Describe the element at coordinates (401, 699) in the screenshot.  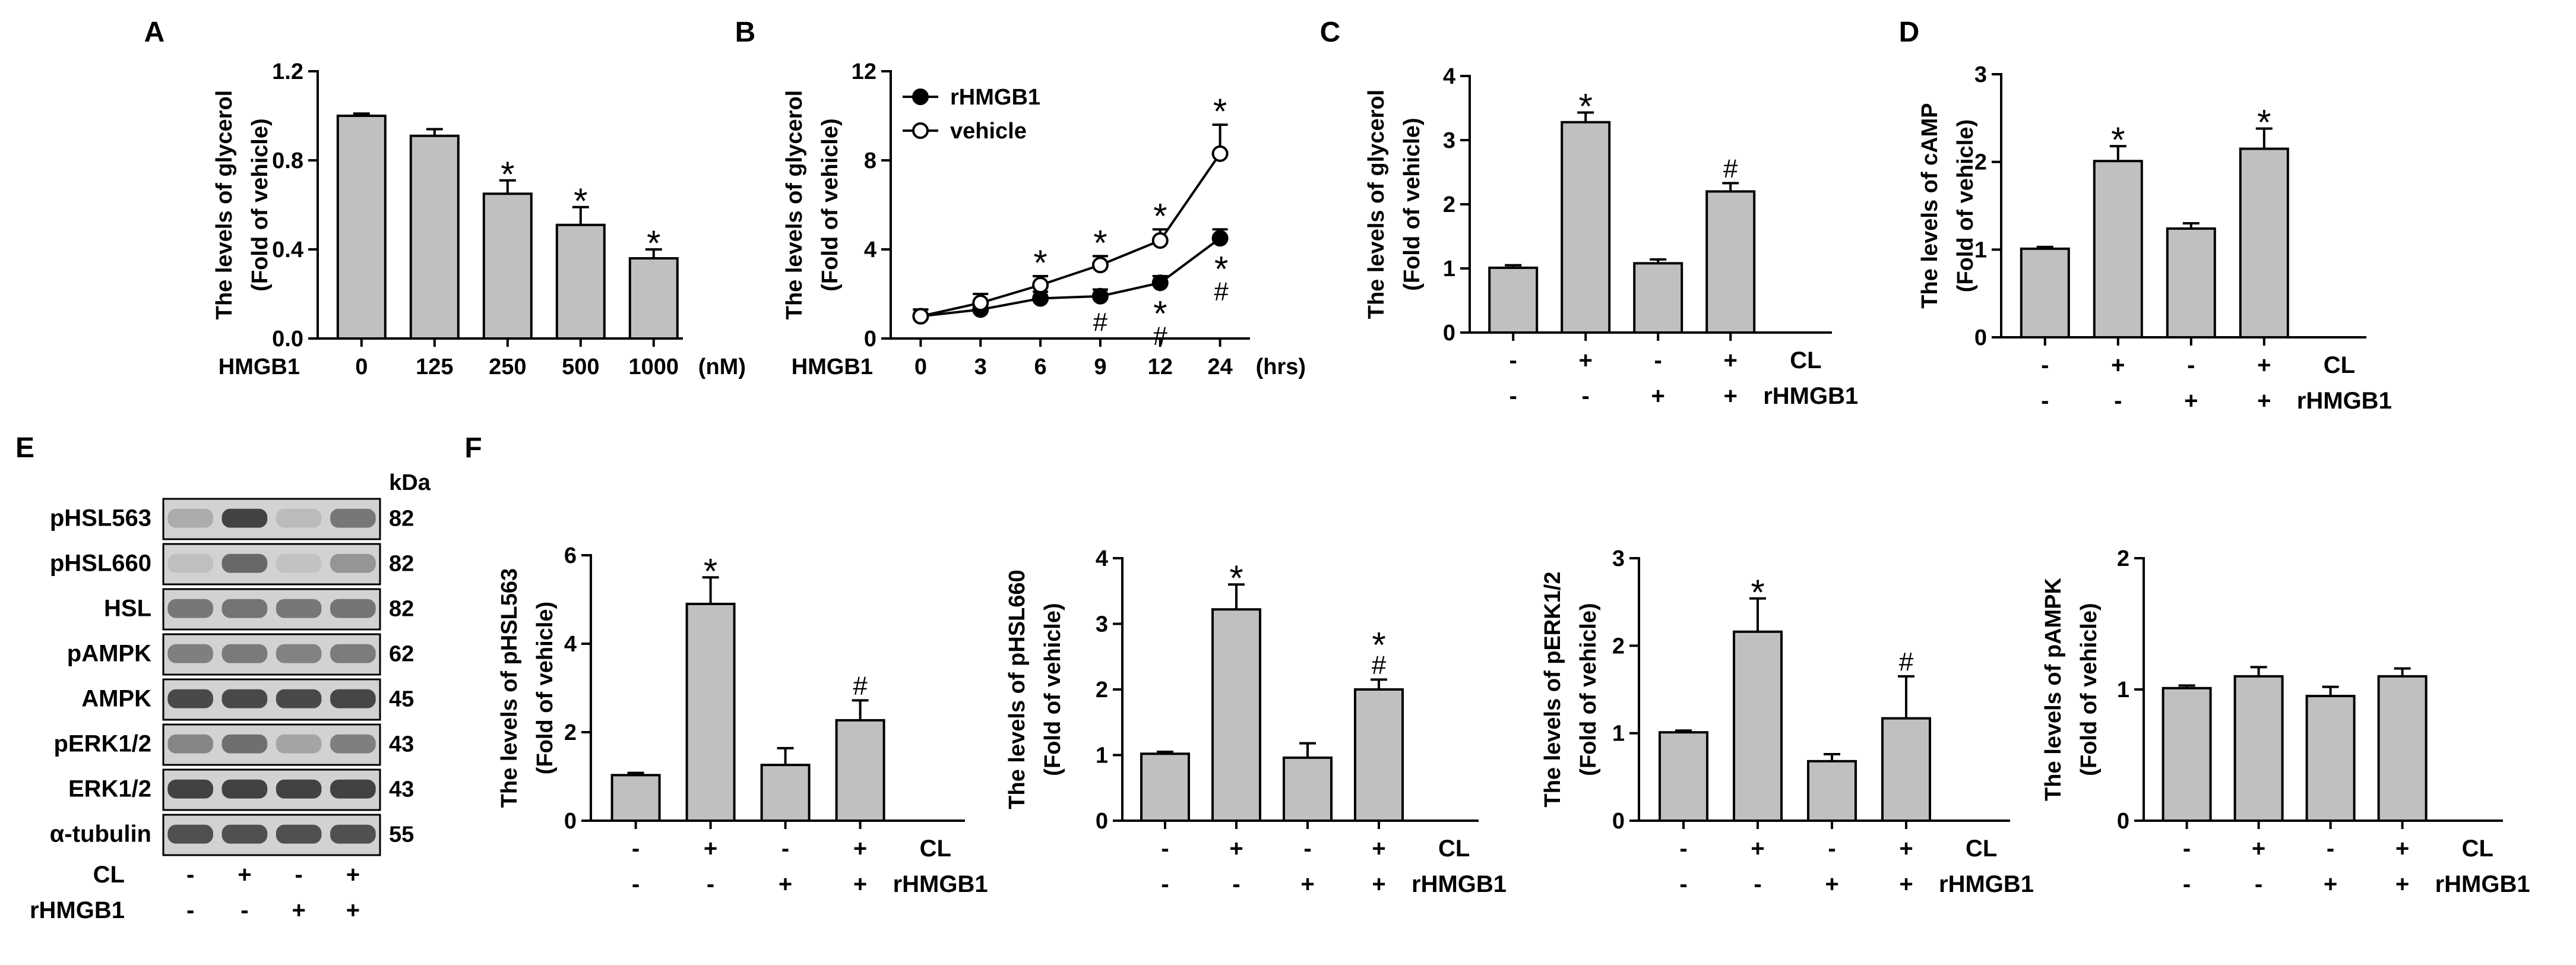
I see `blot-kda-value: 45` at that location.